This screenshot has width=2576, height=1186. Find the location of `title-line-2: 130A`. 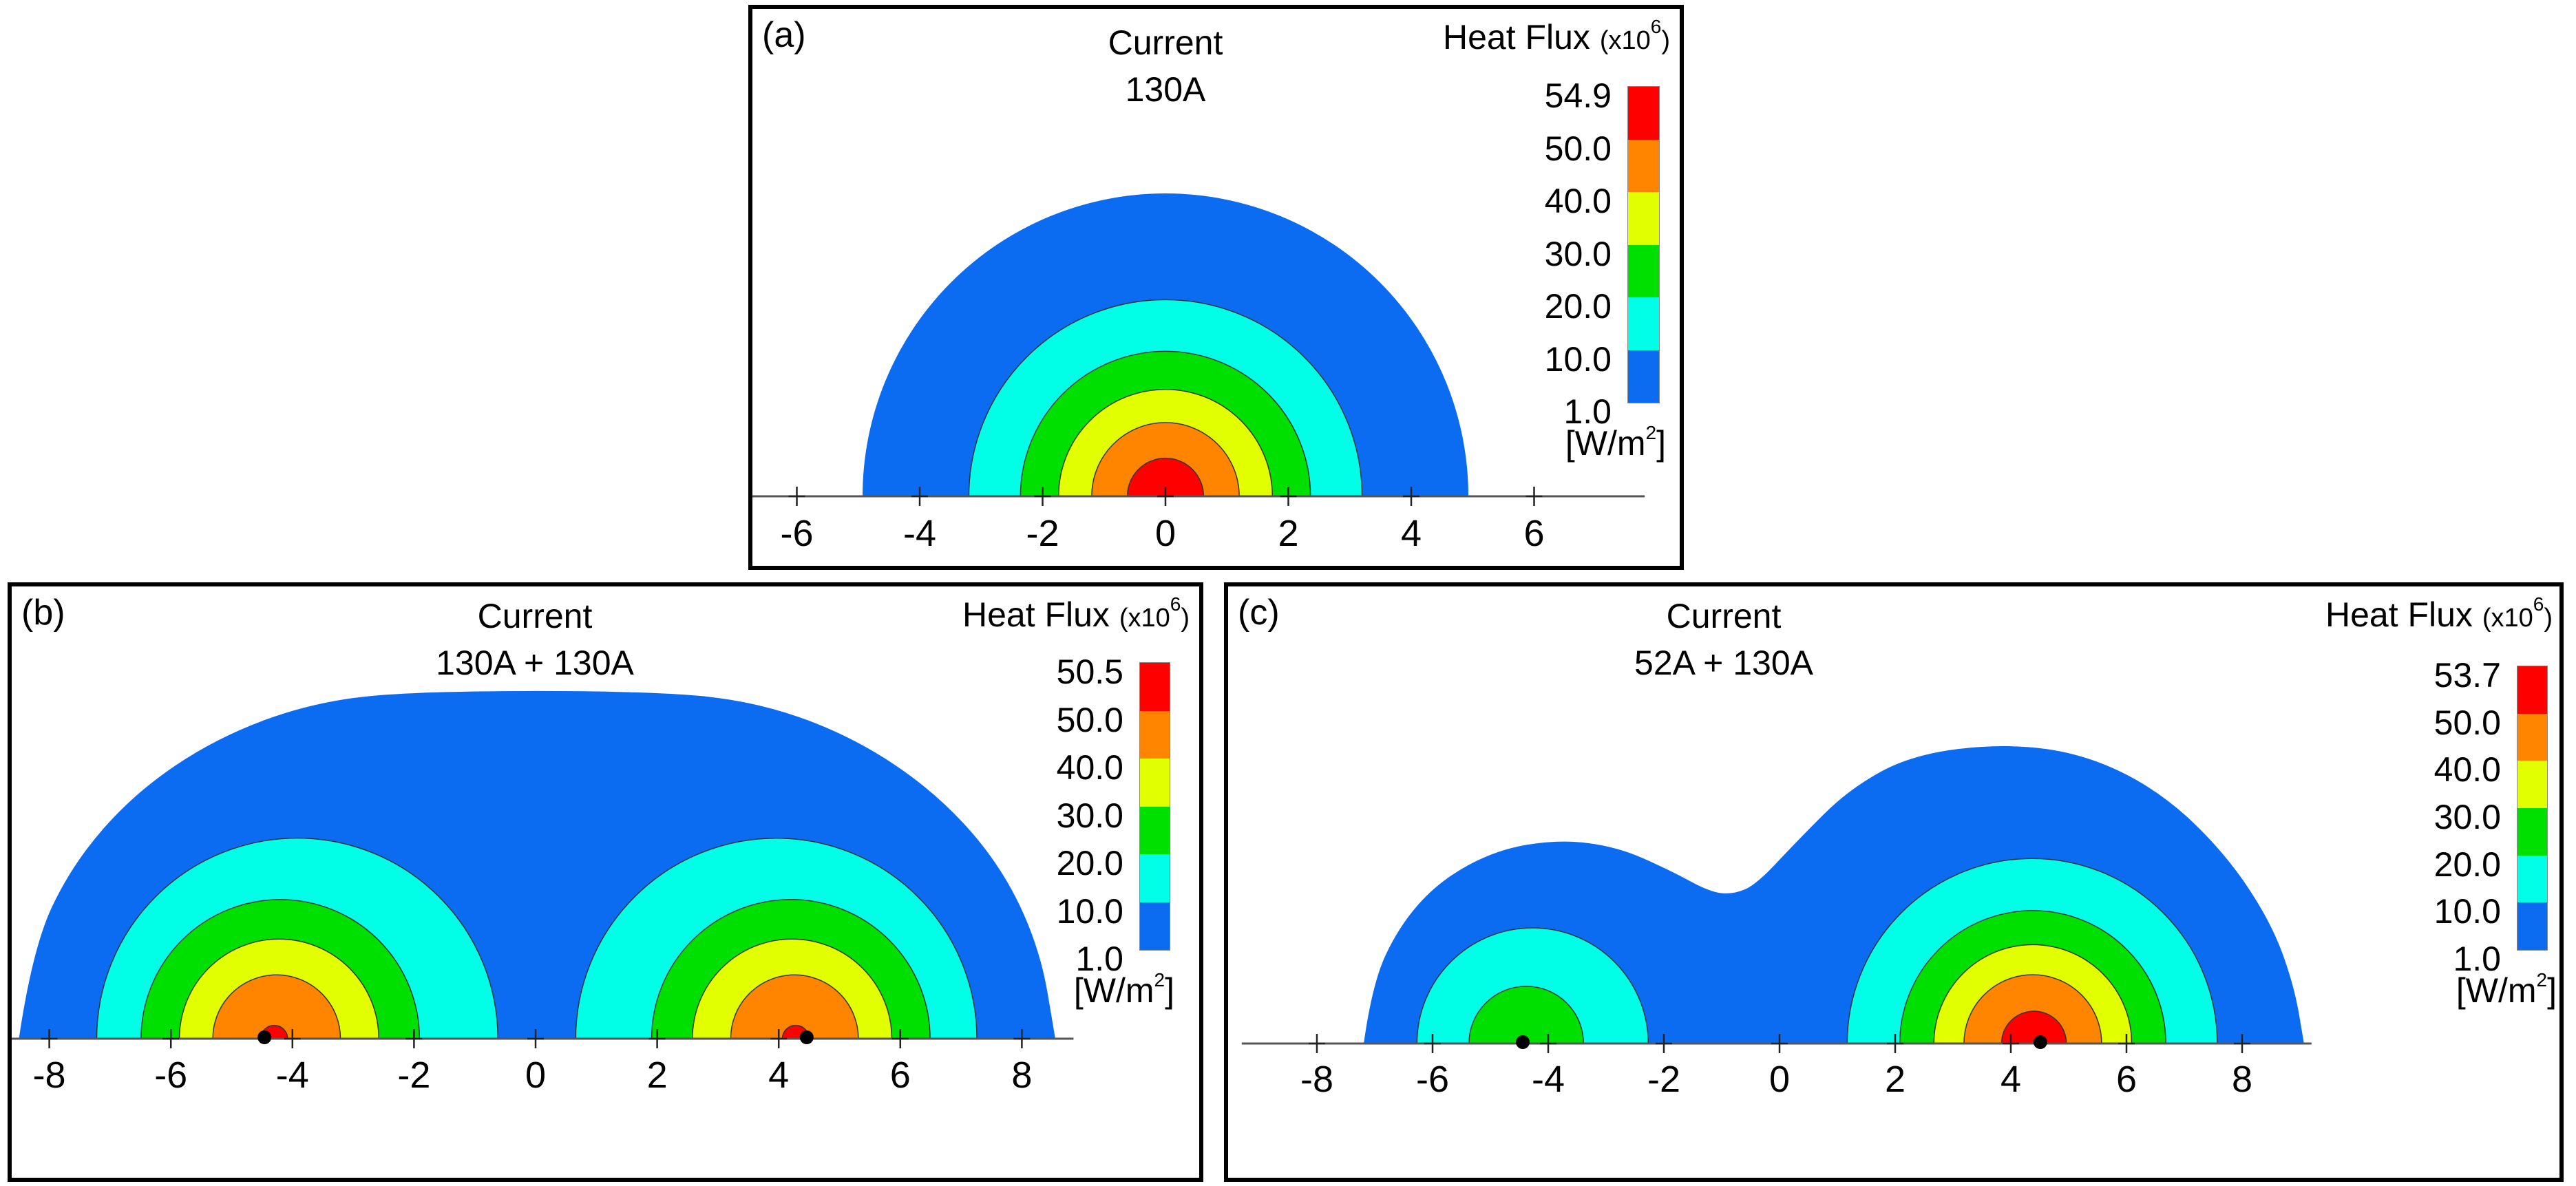

title-line-2: 130A is located at coordinates (1166, 89).